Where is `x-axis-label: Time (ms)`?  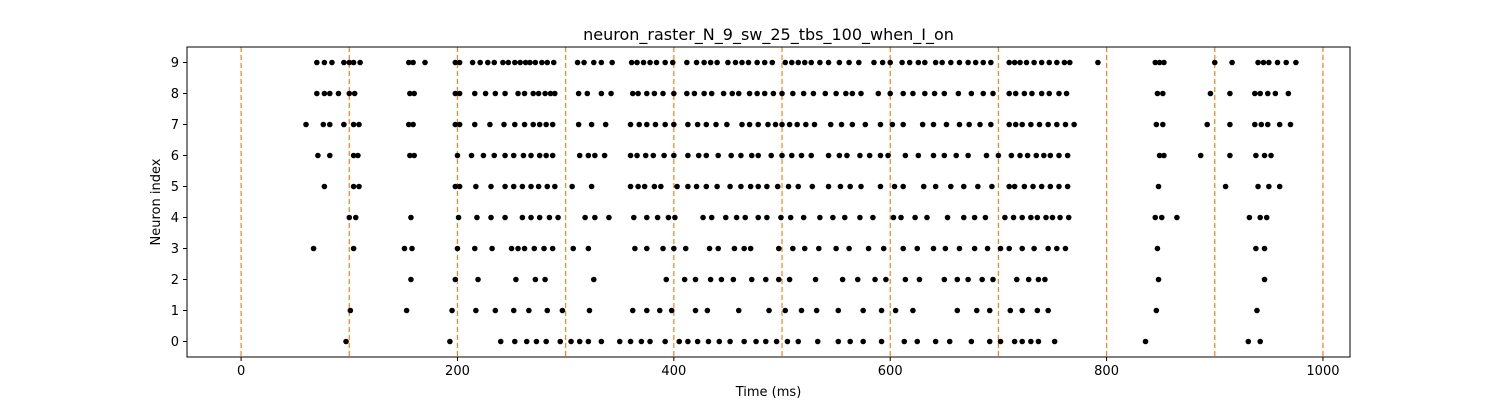
x-axis-label: Time (ms) is located at coordinates (768, 392).